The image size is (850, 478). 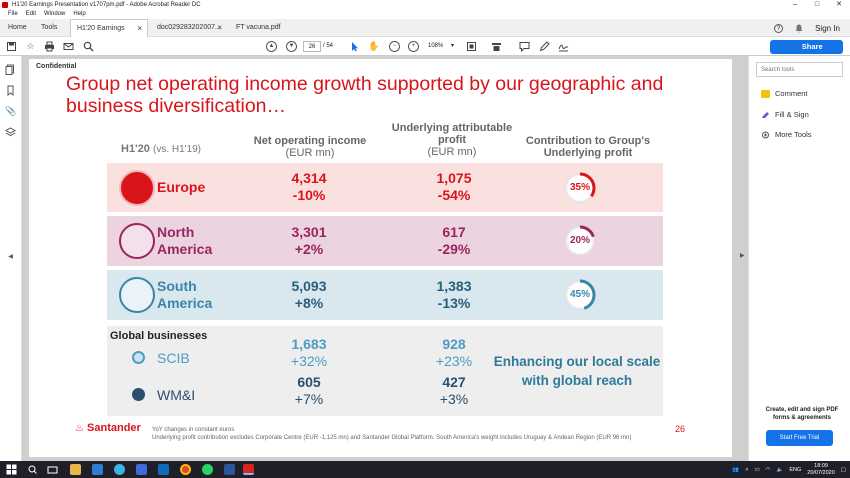 What do you see at coordinates (185, 469) in the screenshot?
I see `chrome-icon` at bounding box center [185, 469].